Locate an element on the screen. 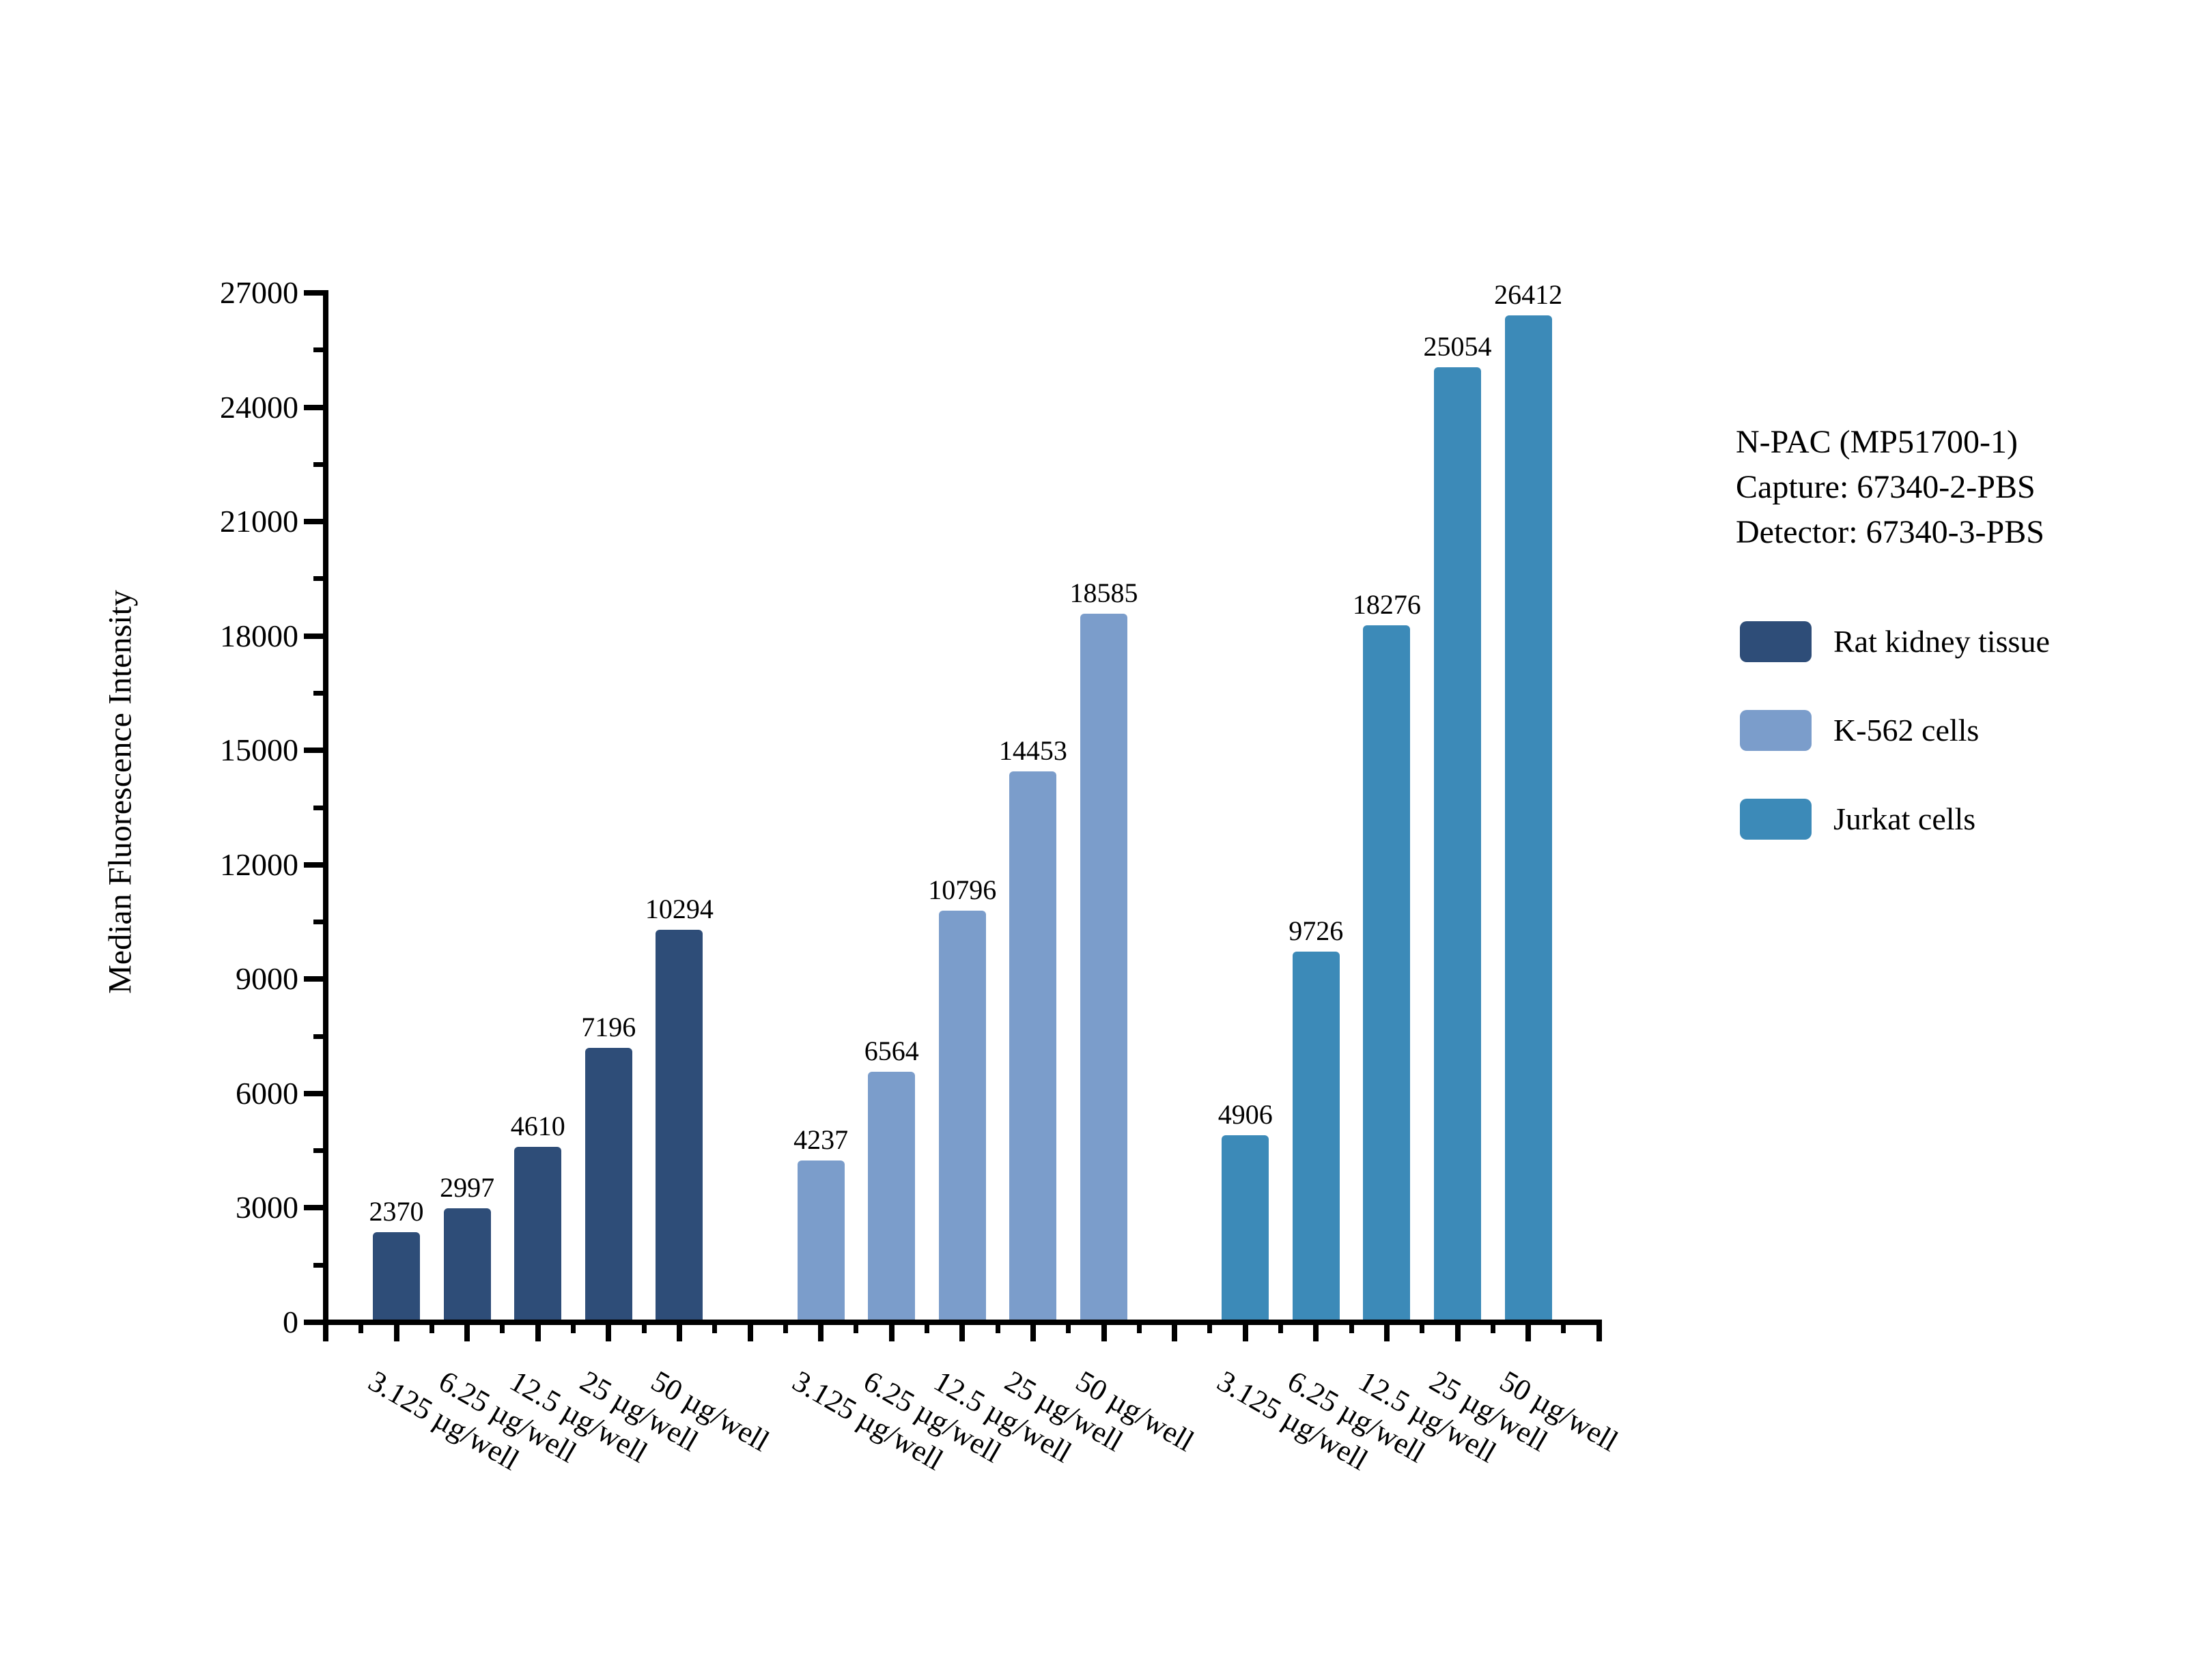 This screenshot has height=1680, width=2196. y-tick-label: 21000 is located at coordinates (259, 521).